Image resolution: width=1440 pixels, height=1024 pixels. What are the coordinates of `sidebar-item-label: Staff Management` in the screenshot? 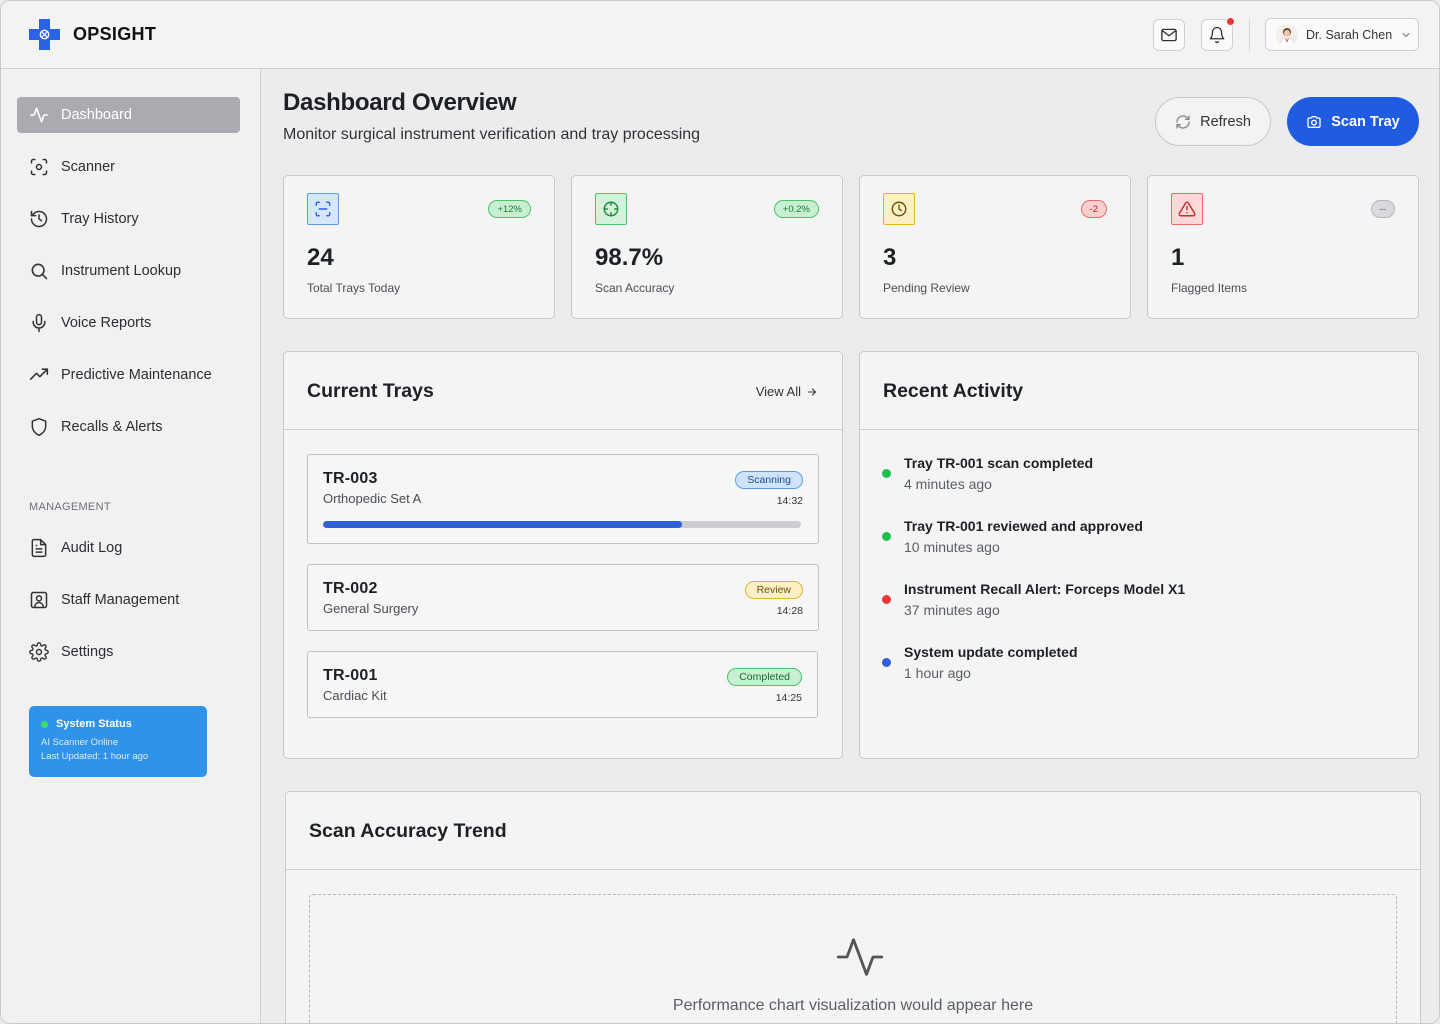 It's located at (120, 600).